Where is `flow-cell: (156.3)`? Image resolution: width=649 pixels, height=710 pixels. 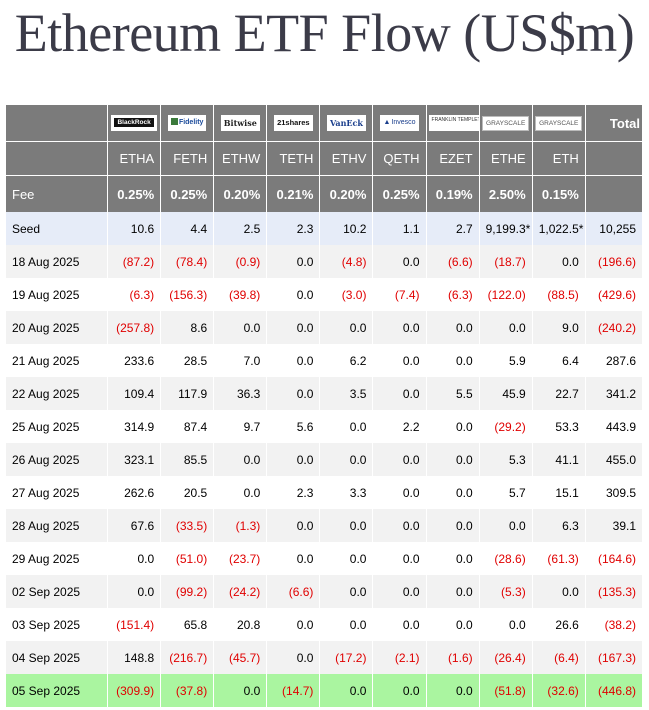
flow-cell: (156.3) is located at coordinates (188, 294).